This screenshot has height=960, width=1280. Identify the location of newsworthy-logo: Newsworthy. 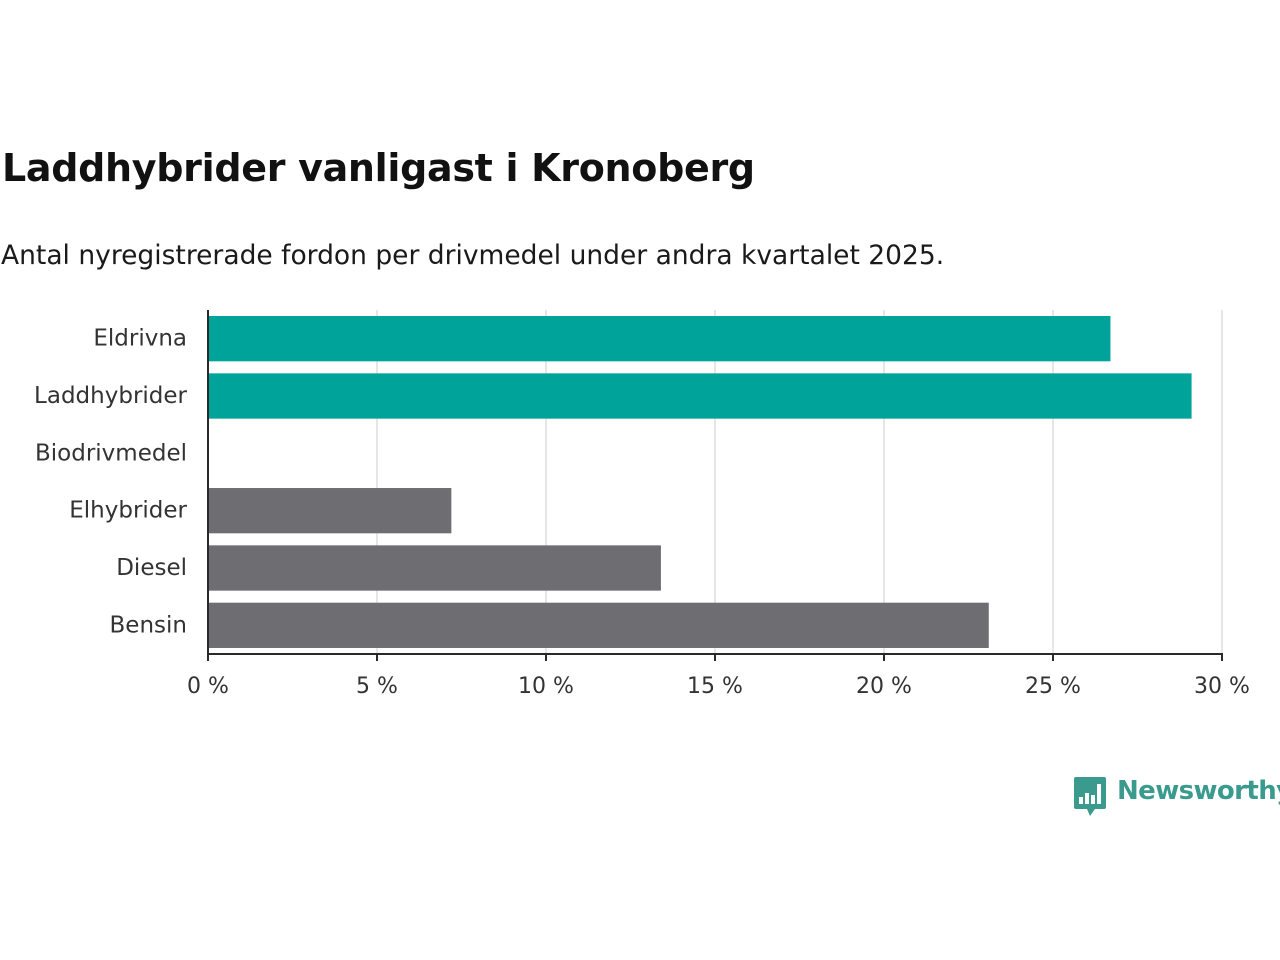
(1176, 798).